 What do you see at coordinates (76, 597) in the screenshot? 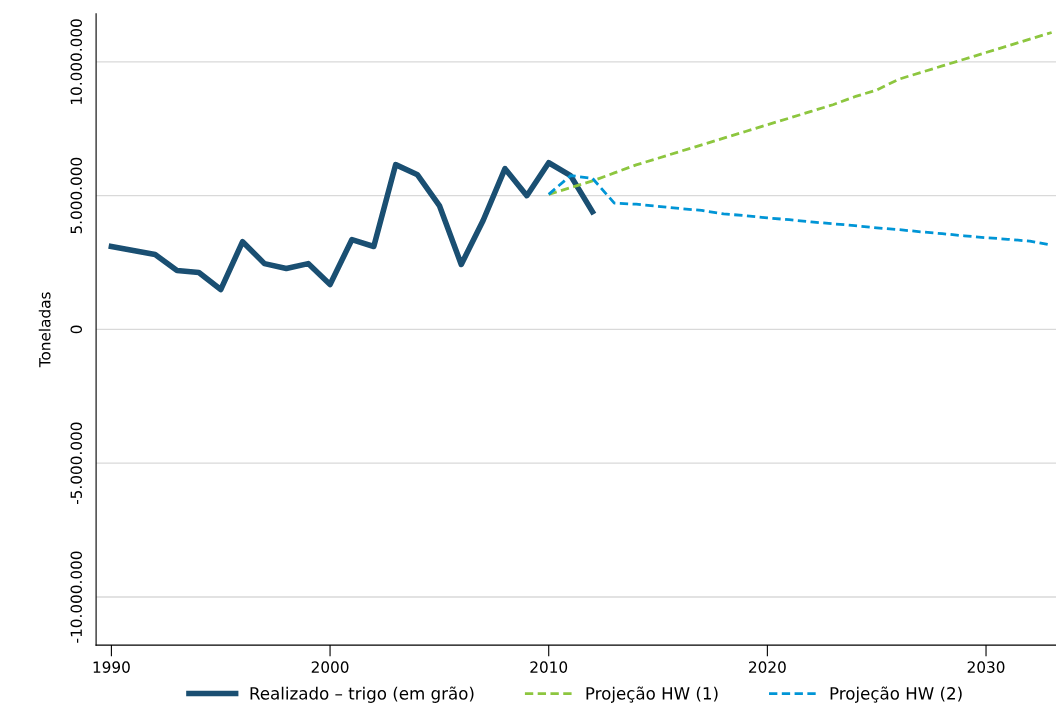
I see `y-tick-label: -10.000.000` at bounding box center [76, 597].